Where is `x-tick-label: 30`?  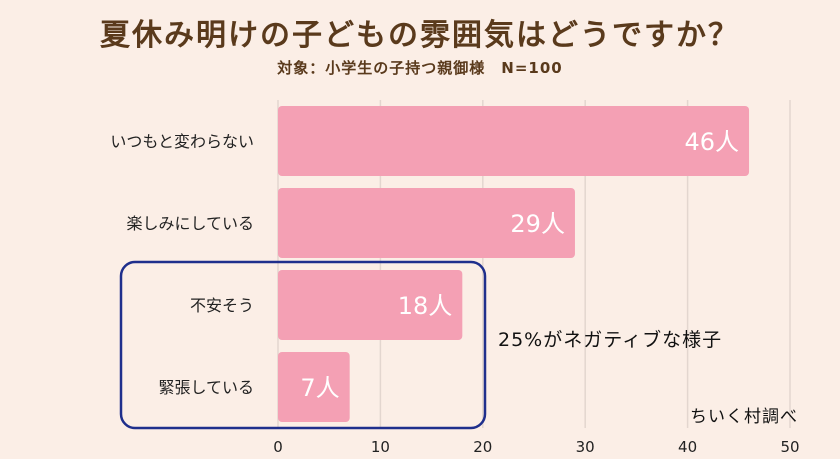
x-tick-label: 30 is located at coordinates (585, 447).